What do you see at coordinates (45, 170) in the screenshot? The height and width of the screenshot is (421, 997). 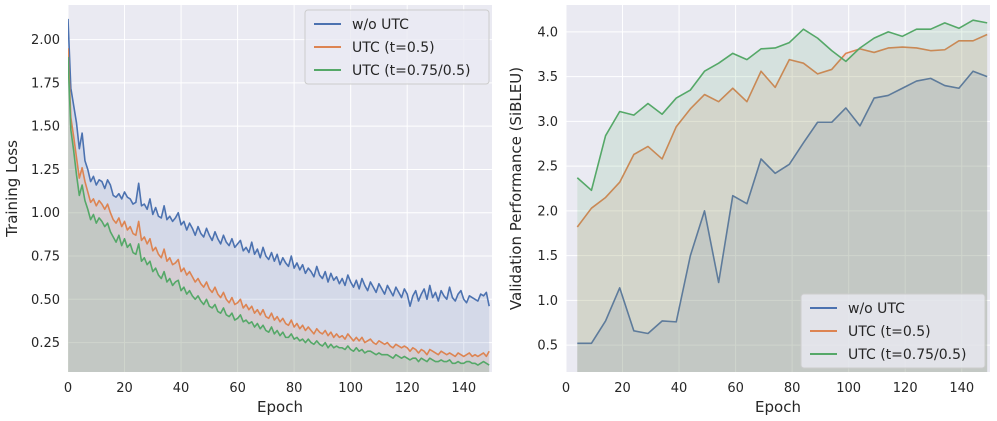 I see `y-tick-label: 1.25` at bounding box center [45, 170].